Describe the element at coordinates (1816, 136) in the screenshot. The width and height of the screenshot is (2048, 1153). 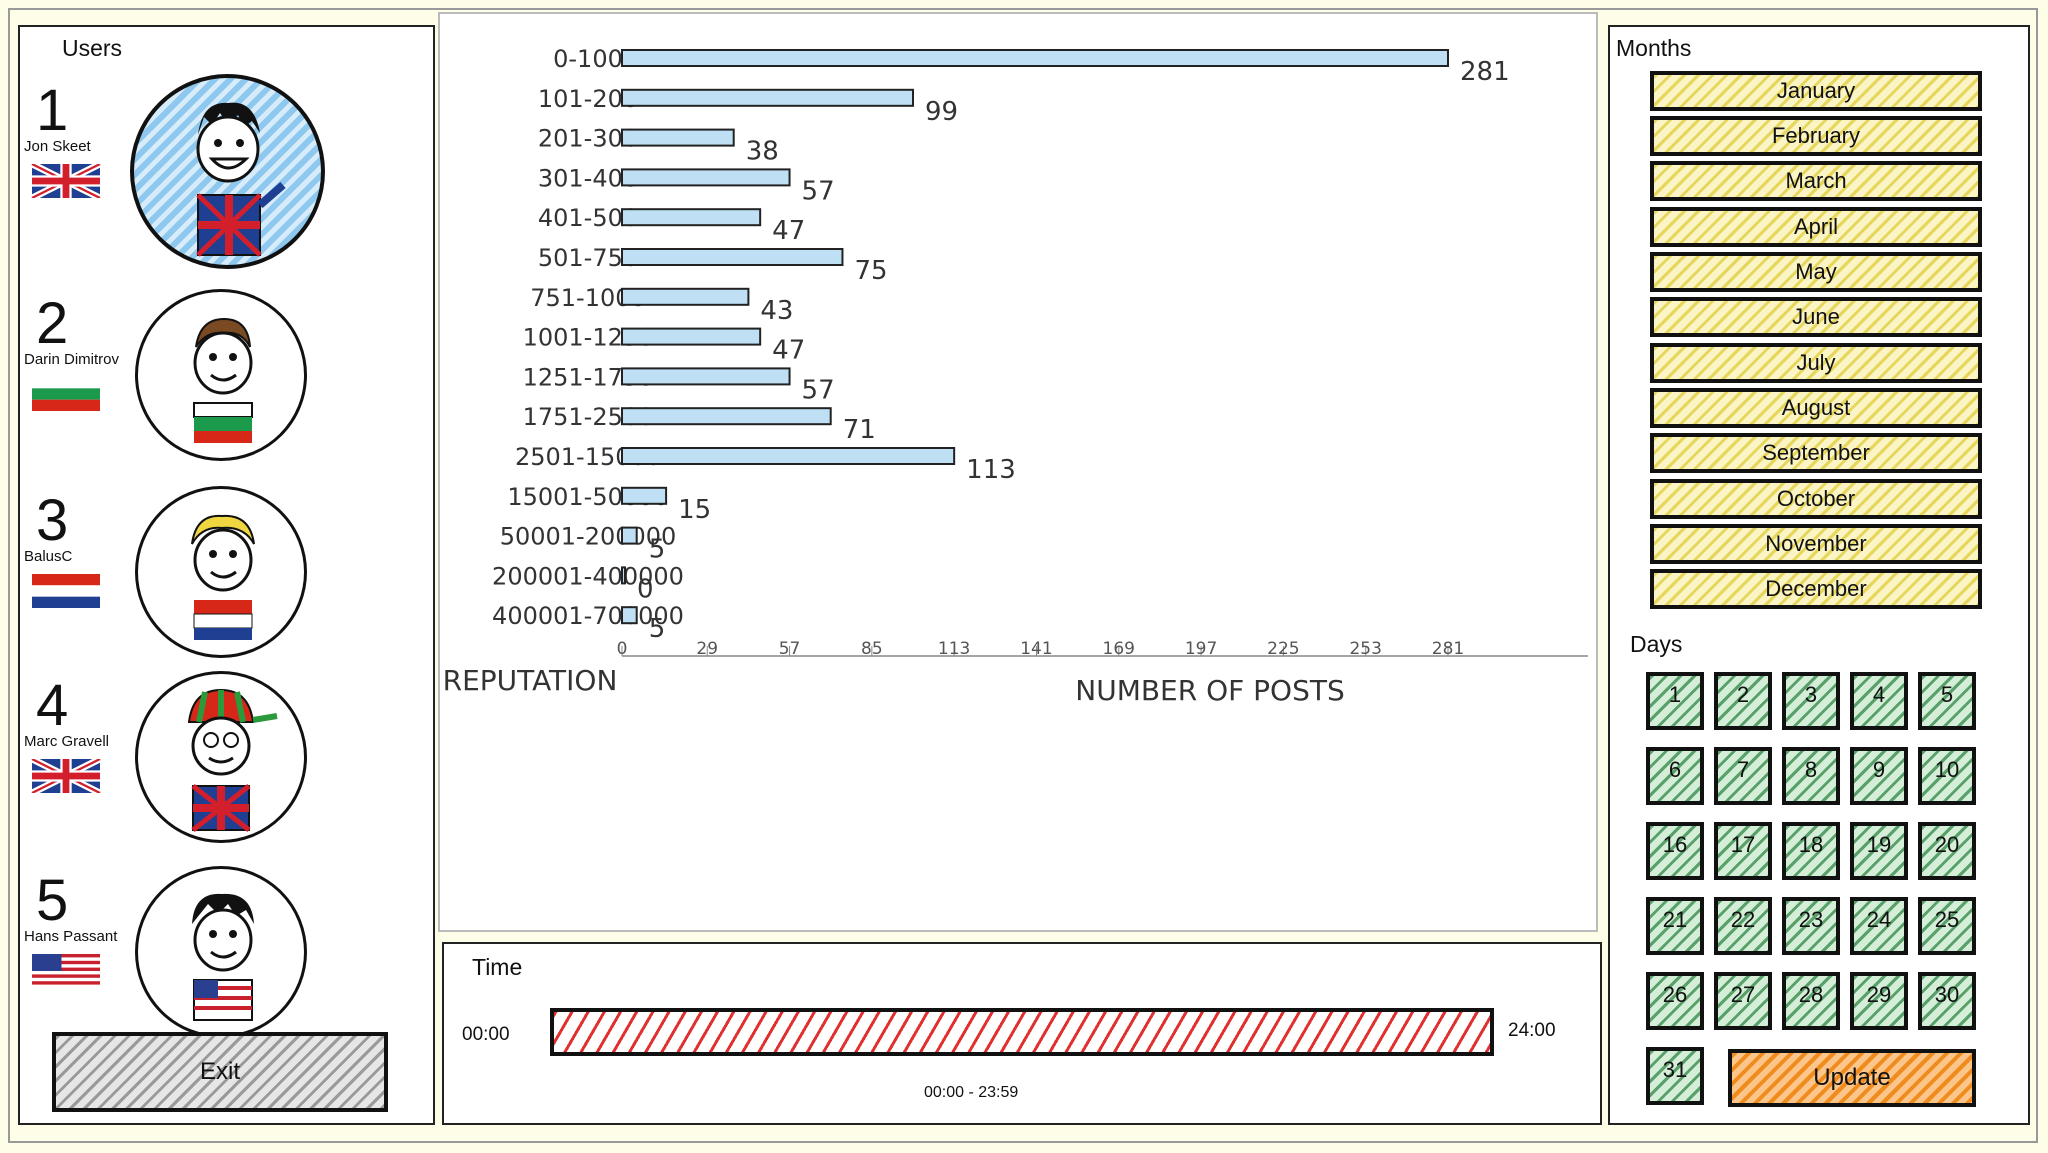
I see `month-button-february: February` at that location.